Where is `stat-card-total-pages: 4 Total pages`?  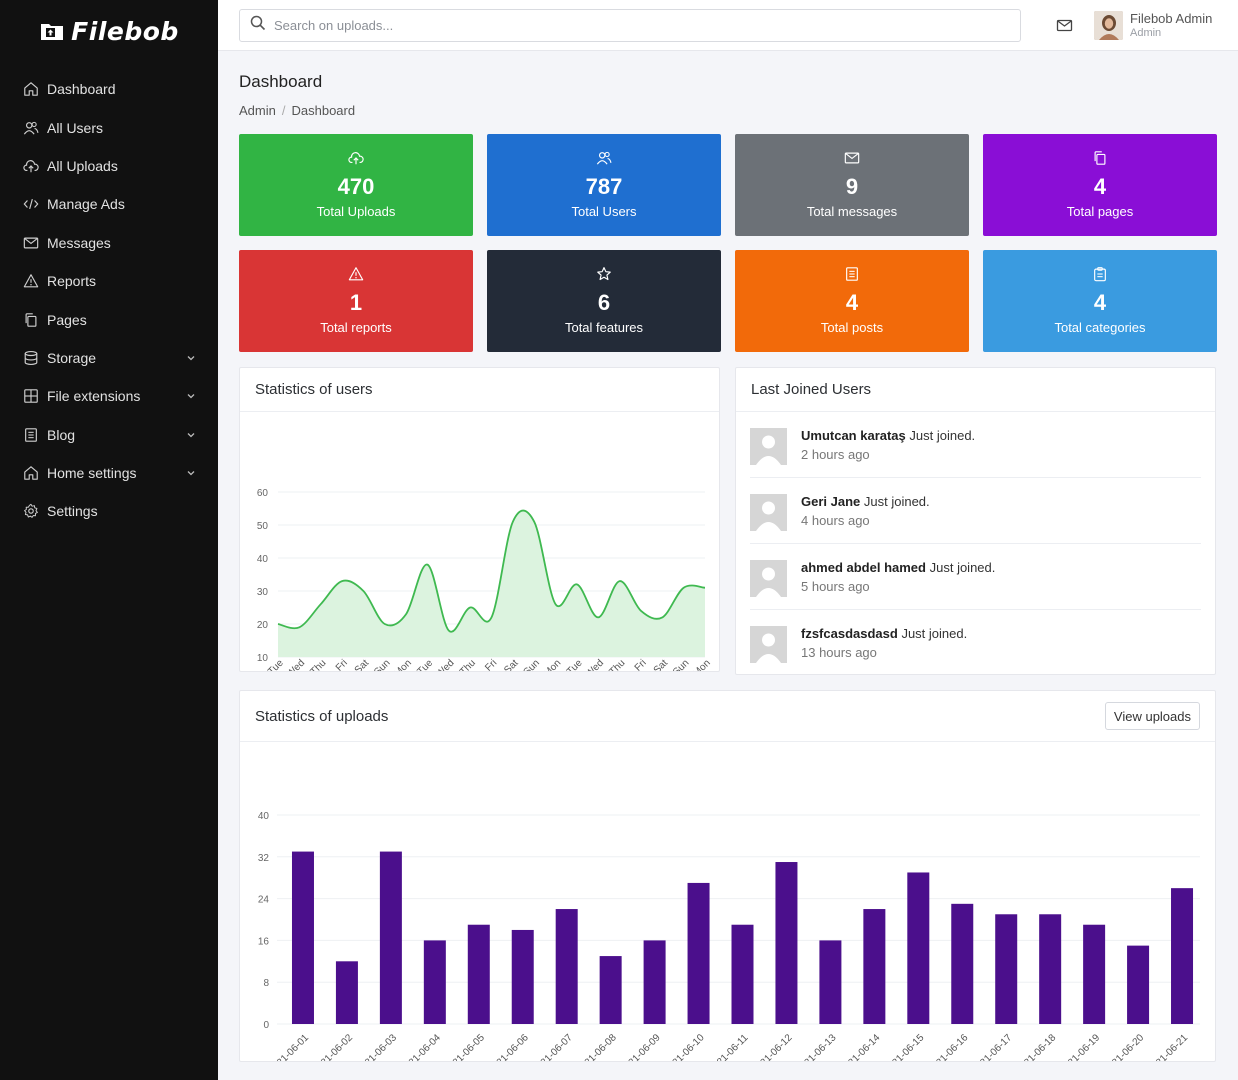
stat-card-total-pages: 4 Total pages is located at coordinates (1100, 185).